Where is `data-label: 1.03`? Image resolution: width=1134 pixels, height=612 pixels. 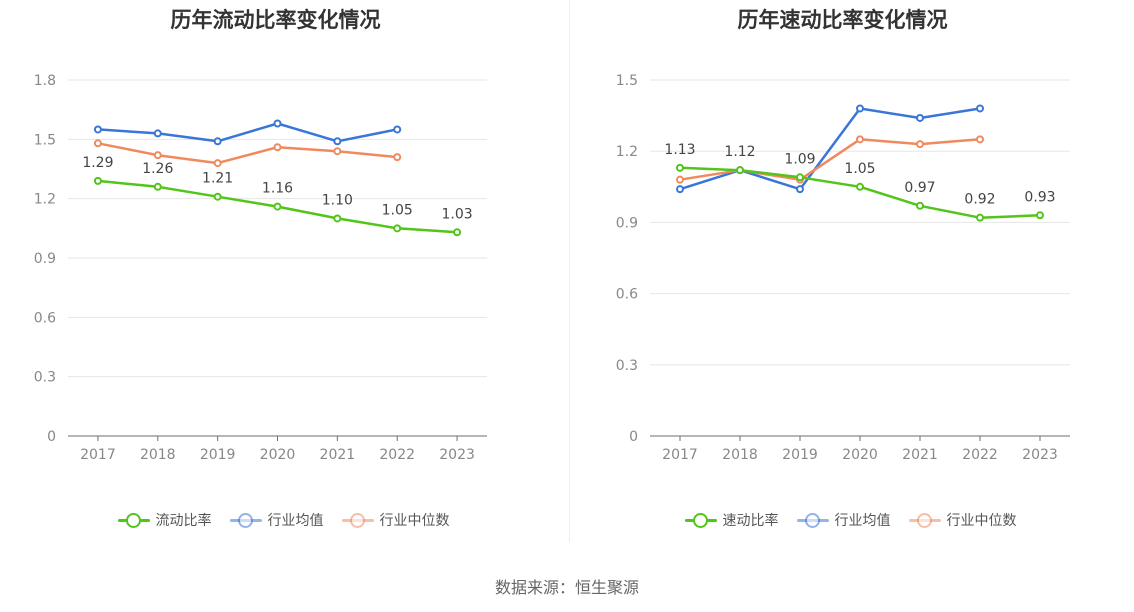
data-label: 1.03 is located at coordinates (456, 214).